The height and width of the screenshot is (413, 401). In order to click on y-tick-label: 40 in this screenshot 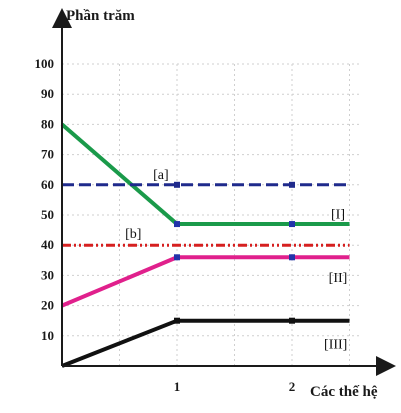, I will do `click(47, 244)`.